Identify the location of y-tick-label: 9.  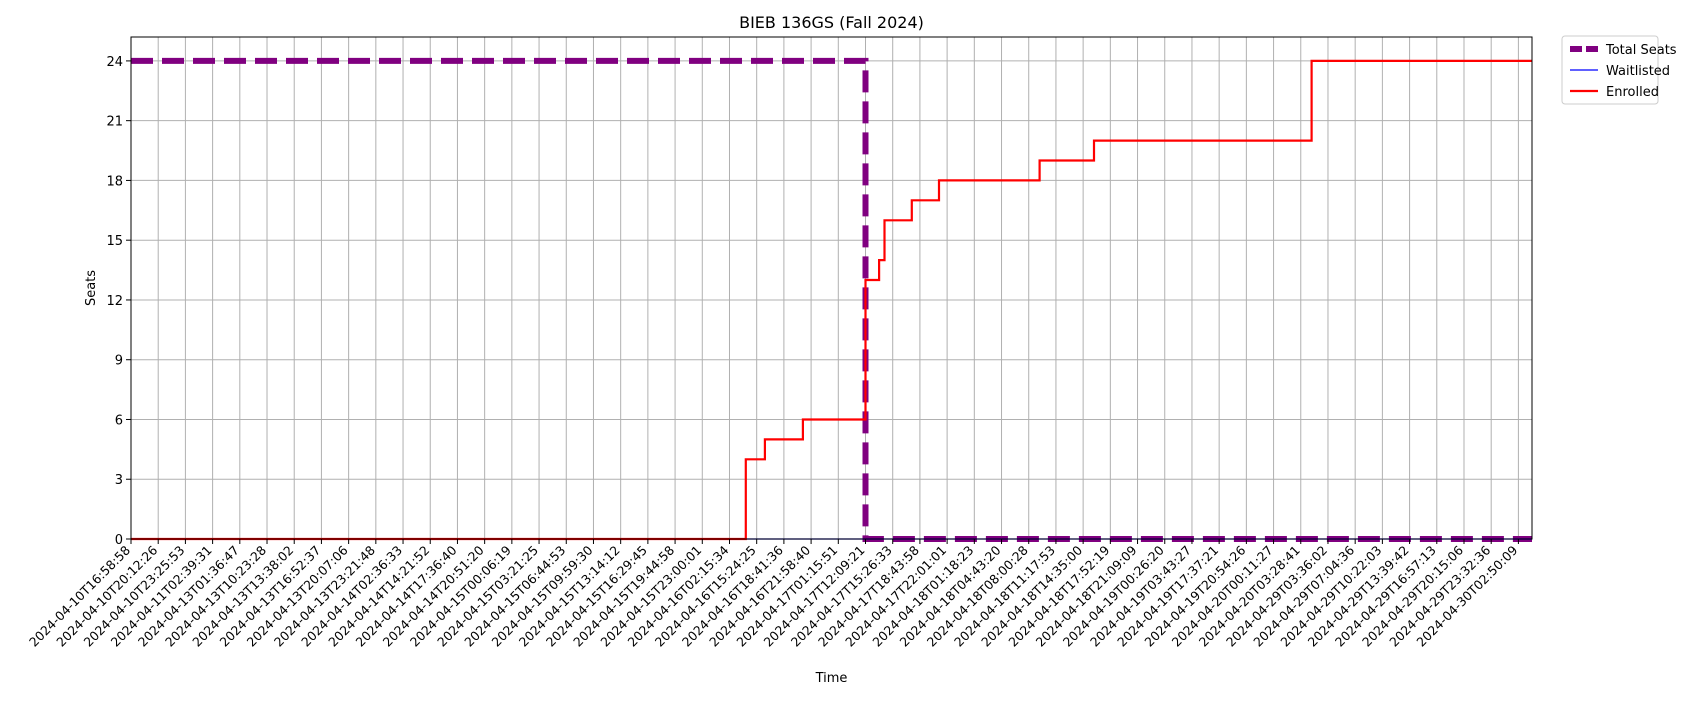
(119, 361).